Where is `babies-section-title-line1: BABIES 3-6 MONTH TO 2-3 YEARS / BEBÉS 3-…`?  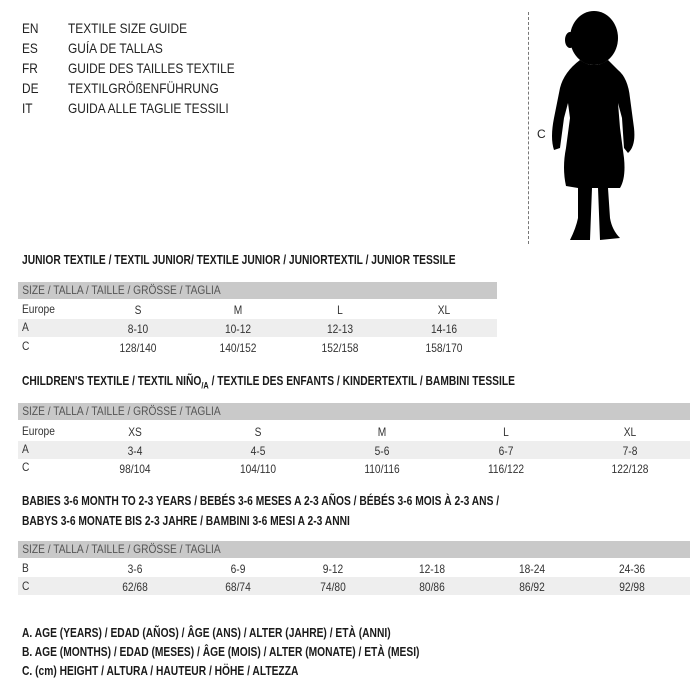
babies-section-title-line1: BABIES 3-6 MONTH TO 2-3 YEARS / BEBÉS 3-… is located at coordinates (261, 501).